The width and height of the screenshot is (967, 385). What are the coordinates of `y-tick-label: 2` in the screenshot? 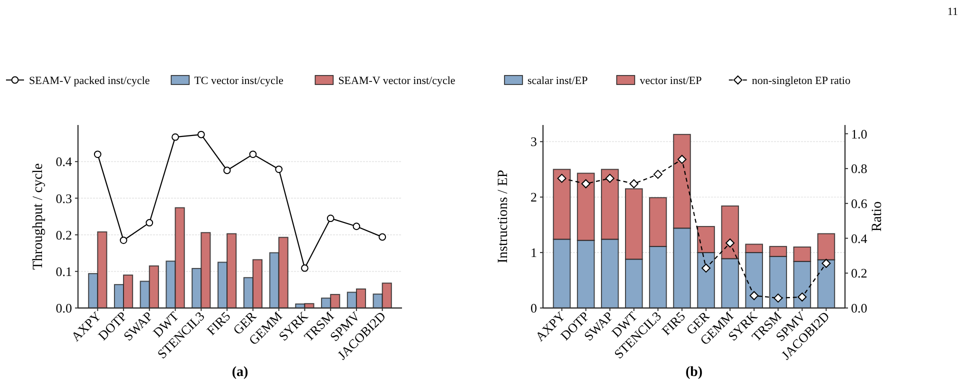 It's located at (533, 197).